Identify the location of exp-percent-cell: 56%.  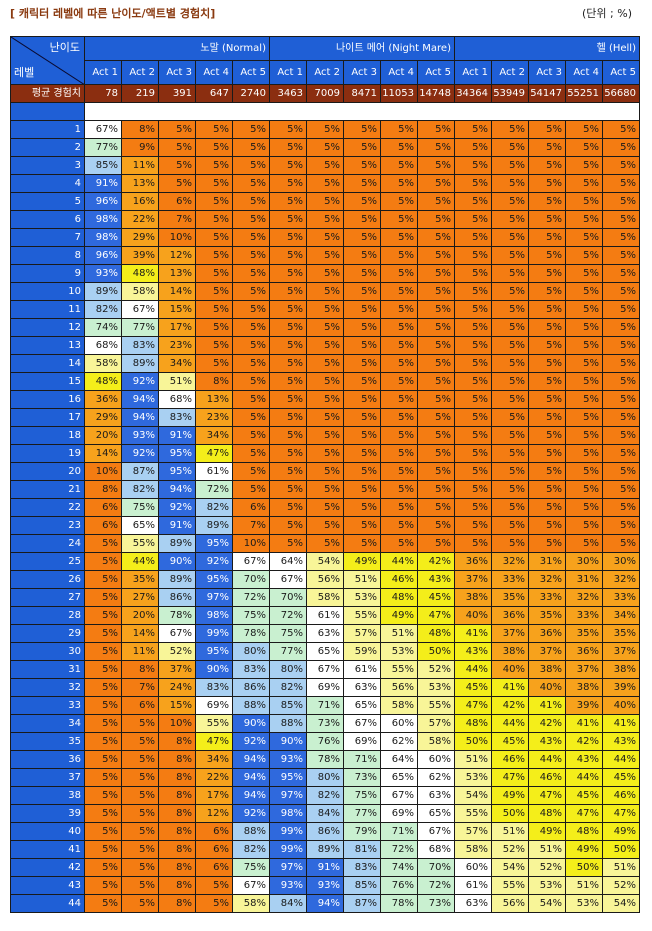
(510, 903).